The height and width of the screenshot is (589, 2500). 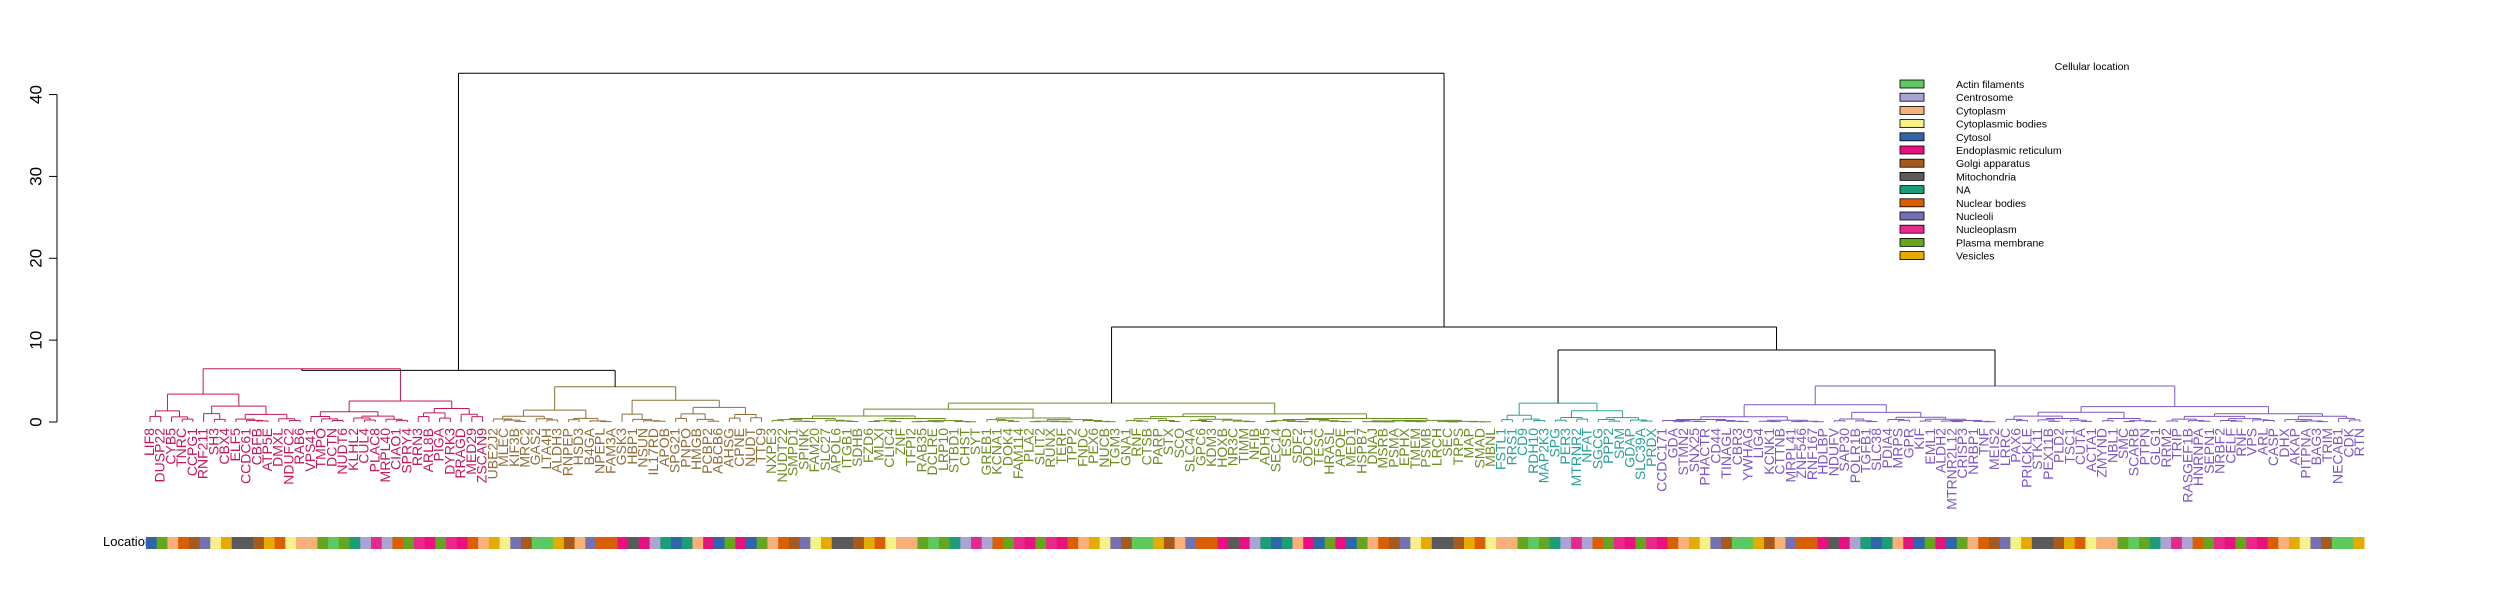 What do you see at coordinates (2316, 447) in the screenshot?
I see `leaf-label: BAG3` at bounding box center [2316, 447].